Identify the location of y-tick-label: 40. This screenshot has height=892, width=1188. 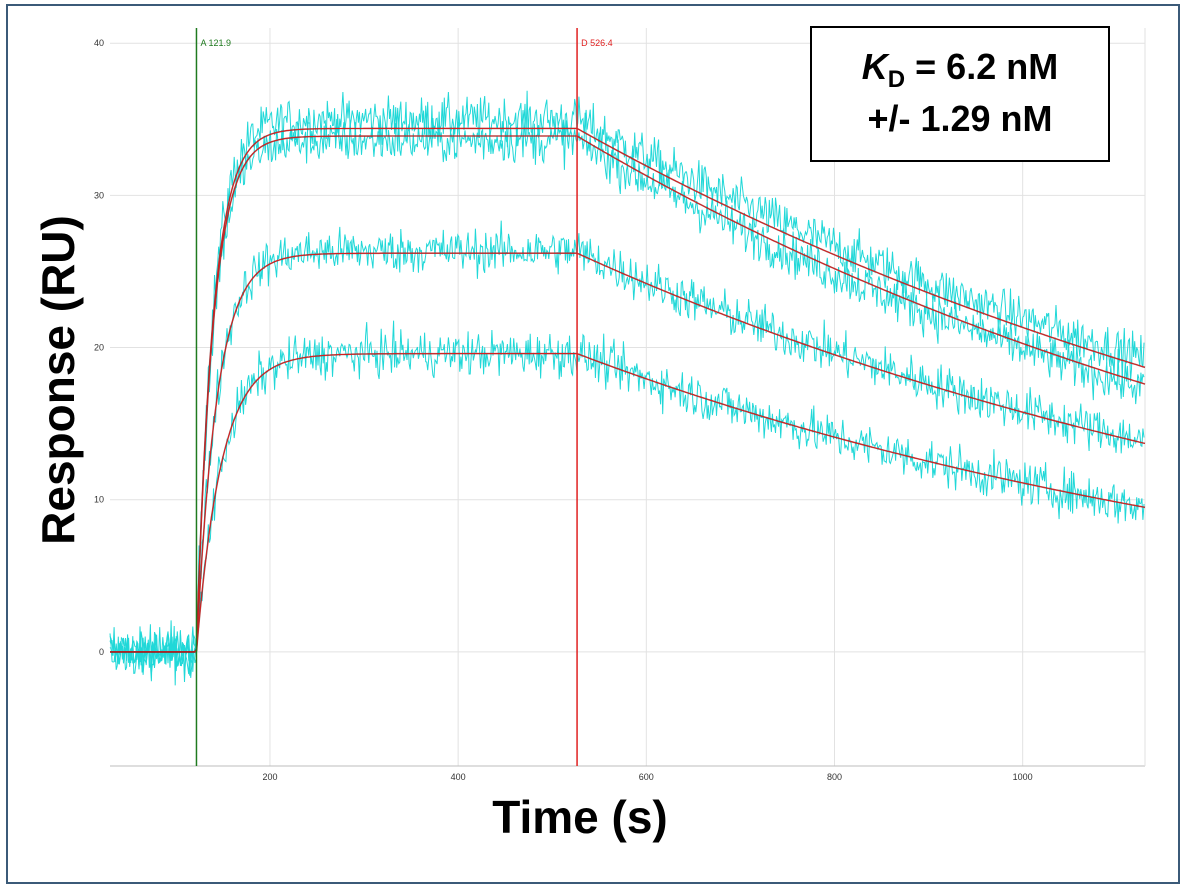
(99, 43).